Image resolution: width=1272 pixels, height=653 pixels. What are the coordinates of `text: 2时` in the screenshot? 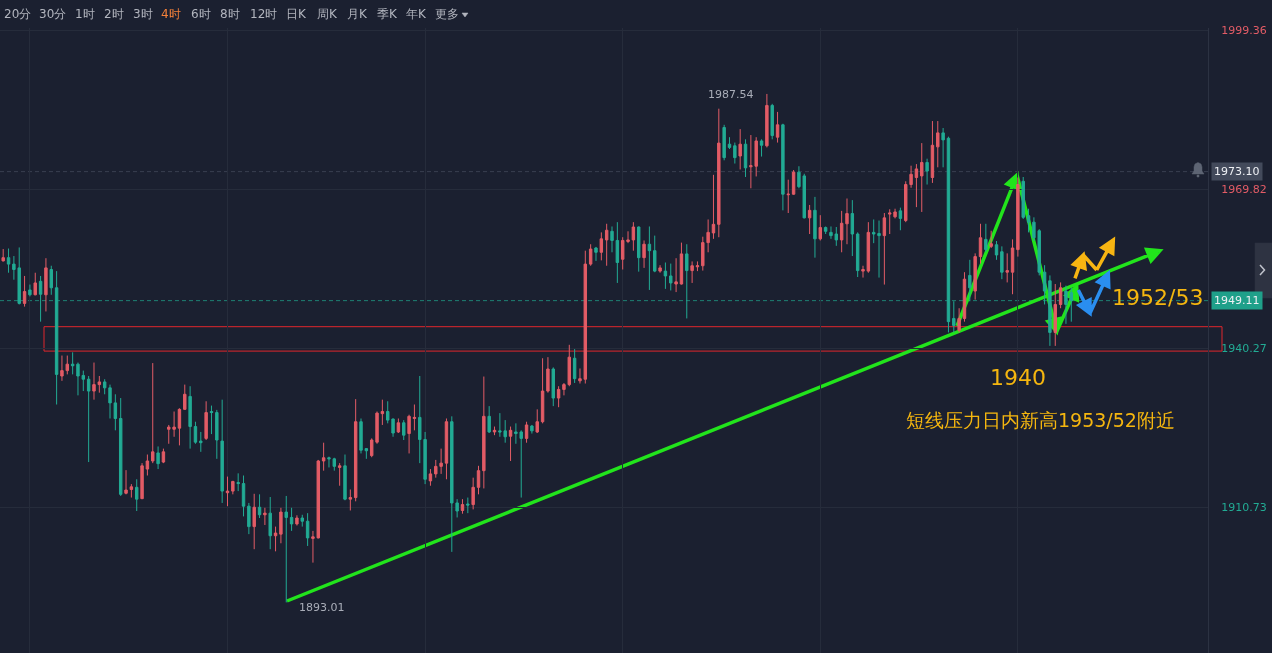 It's located at (114, 14).